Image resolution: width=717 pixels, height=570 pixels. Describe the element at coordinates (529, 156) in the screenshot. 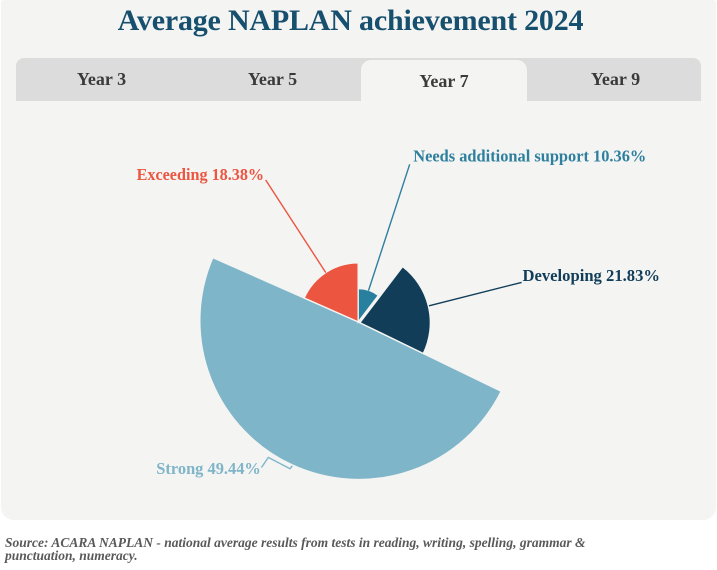

I see `svg-text:Needs additional support 10.36: Needs additional support 10.36%` at that location.